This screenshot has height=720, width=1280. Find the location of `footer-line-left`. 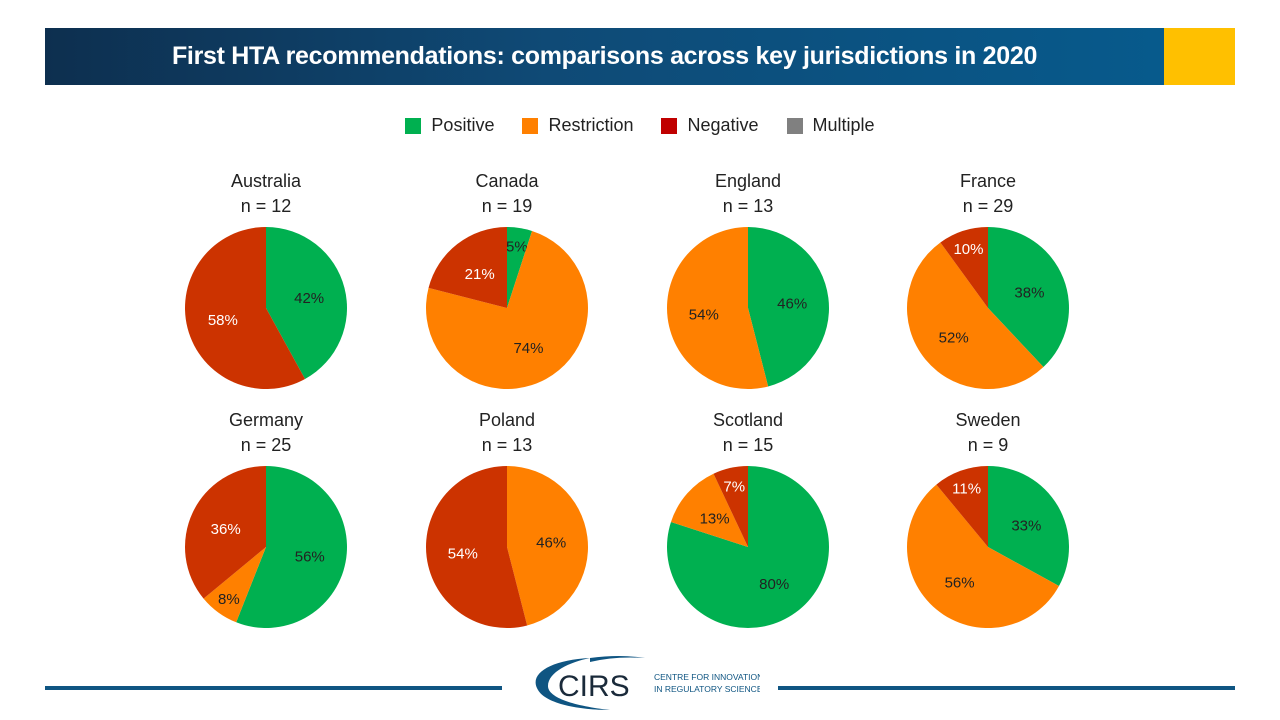

footer-line-left is located at coordinates (273, 688).